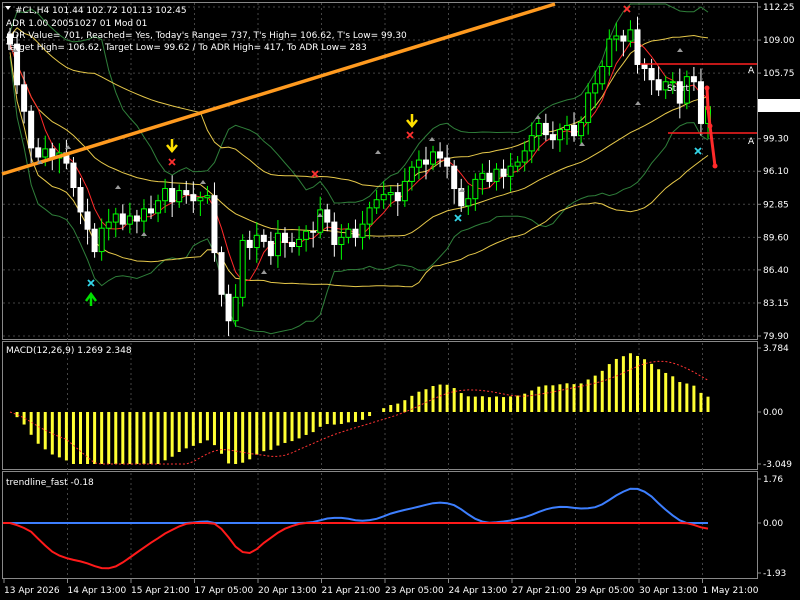  I want to click on trend-tick-label: 1.76, so click(773, 480).